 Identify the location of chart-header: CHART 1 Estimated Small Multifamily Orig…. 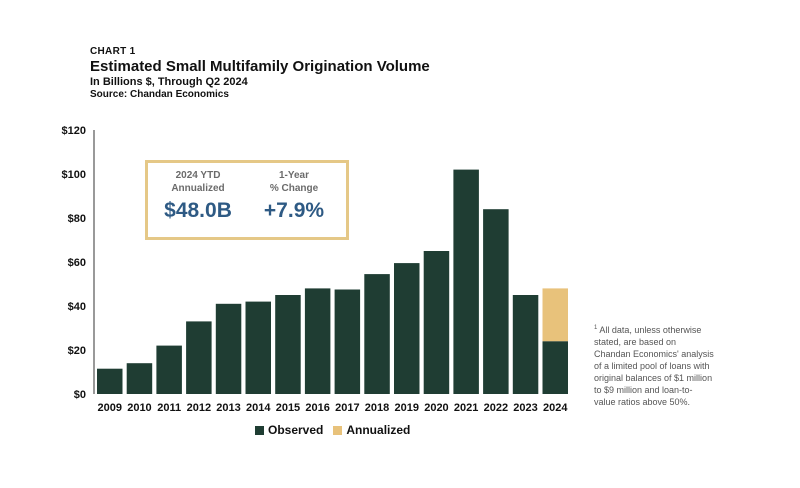
(260, 73).